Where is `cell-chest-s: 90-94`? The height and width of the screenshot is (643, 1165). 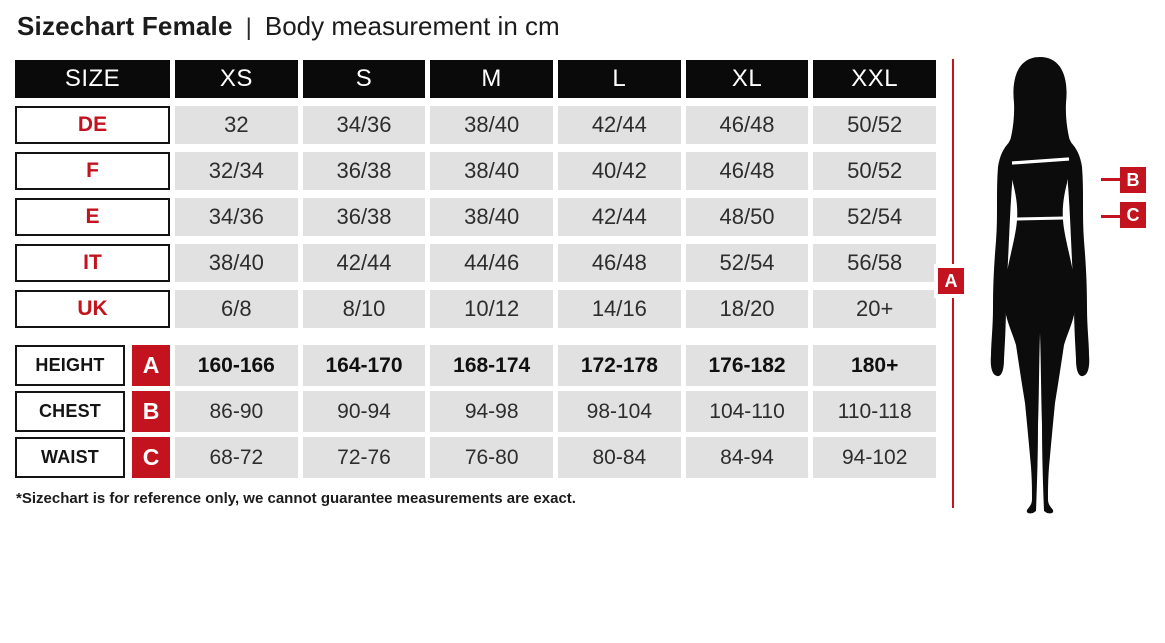
cell-chest-s: 90-94 is located at coordinates (364, 411).